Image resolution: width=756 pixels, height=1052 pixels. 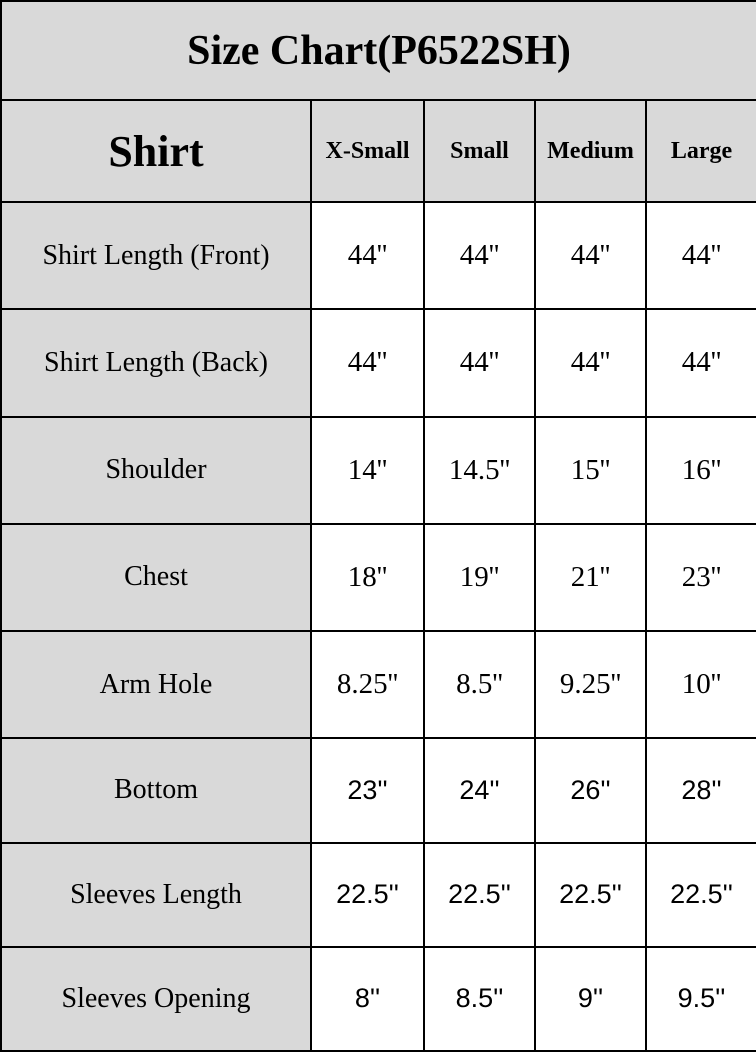 I want to click on measurement-row-label: Bottom, so click(x=156, y=790).